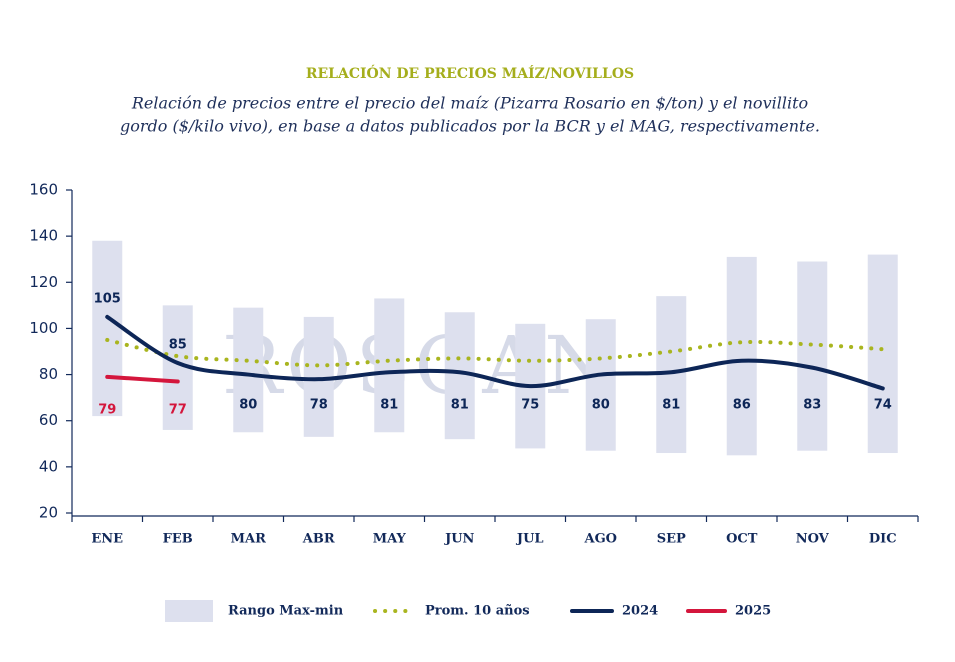  I want to click on data-label: 75, so click(530, 405).